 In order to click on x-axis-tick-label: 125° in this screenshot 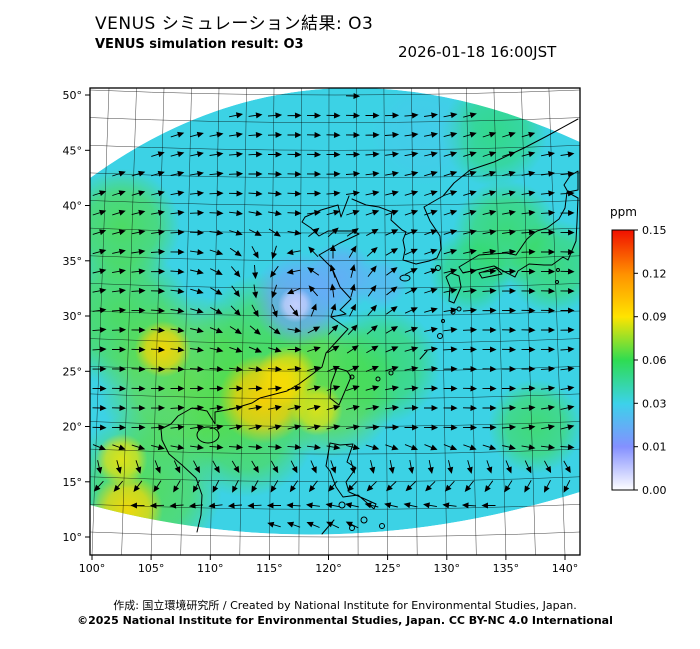, I will do `click(387, 568)`.